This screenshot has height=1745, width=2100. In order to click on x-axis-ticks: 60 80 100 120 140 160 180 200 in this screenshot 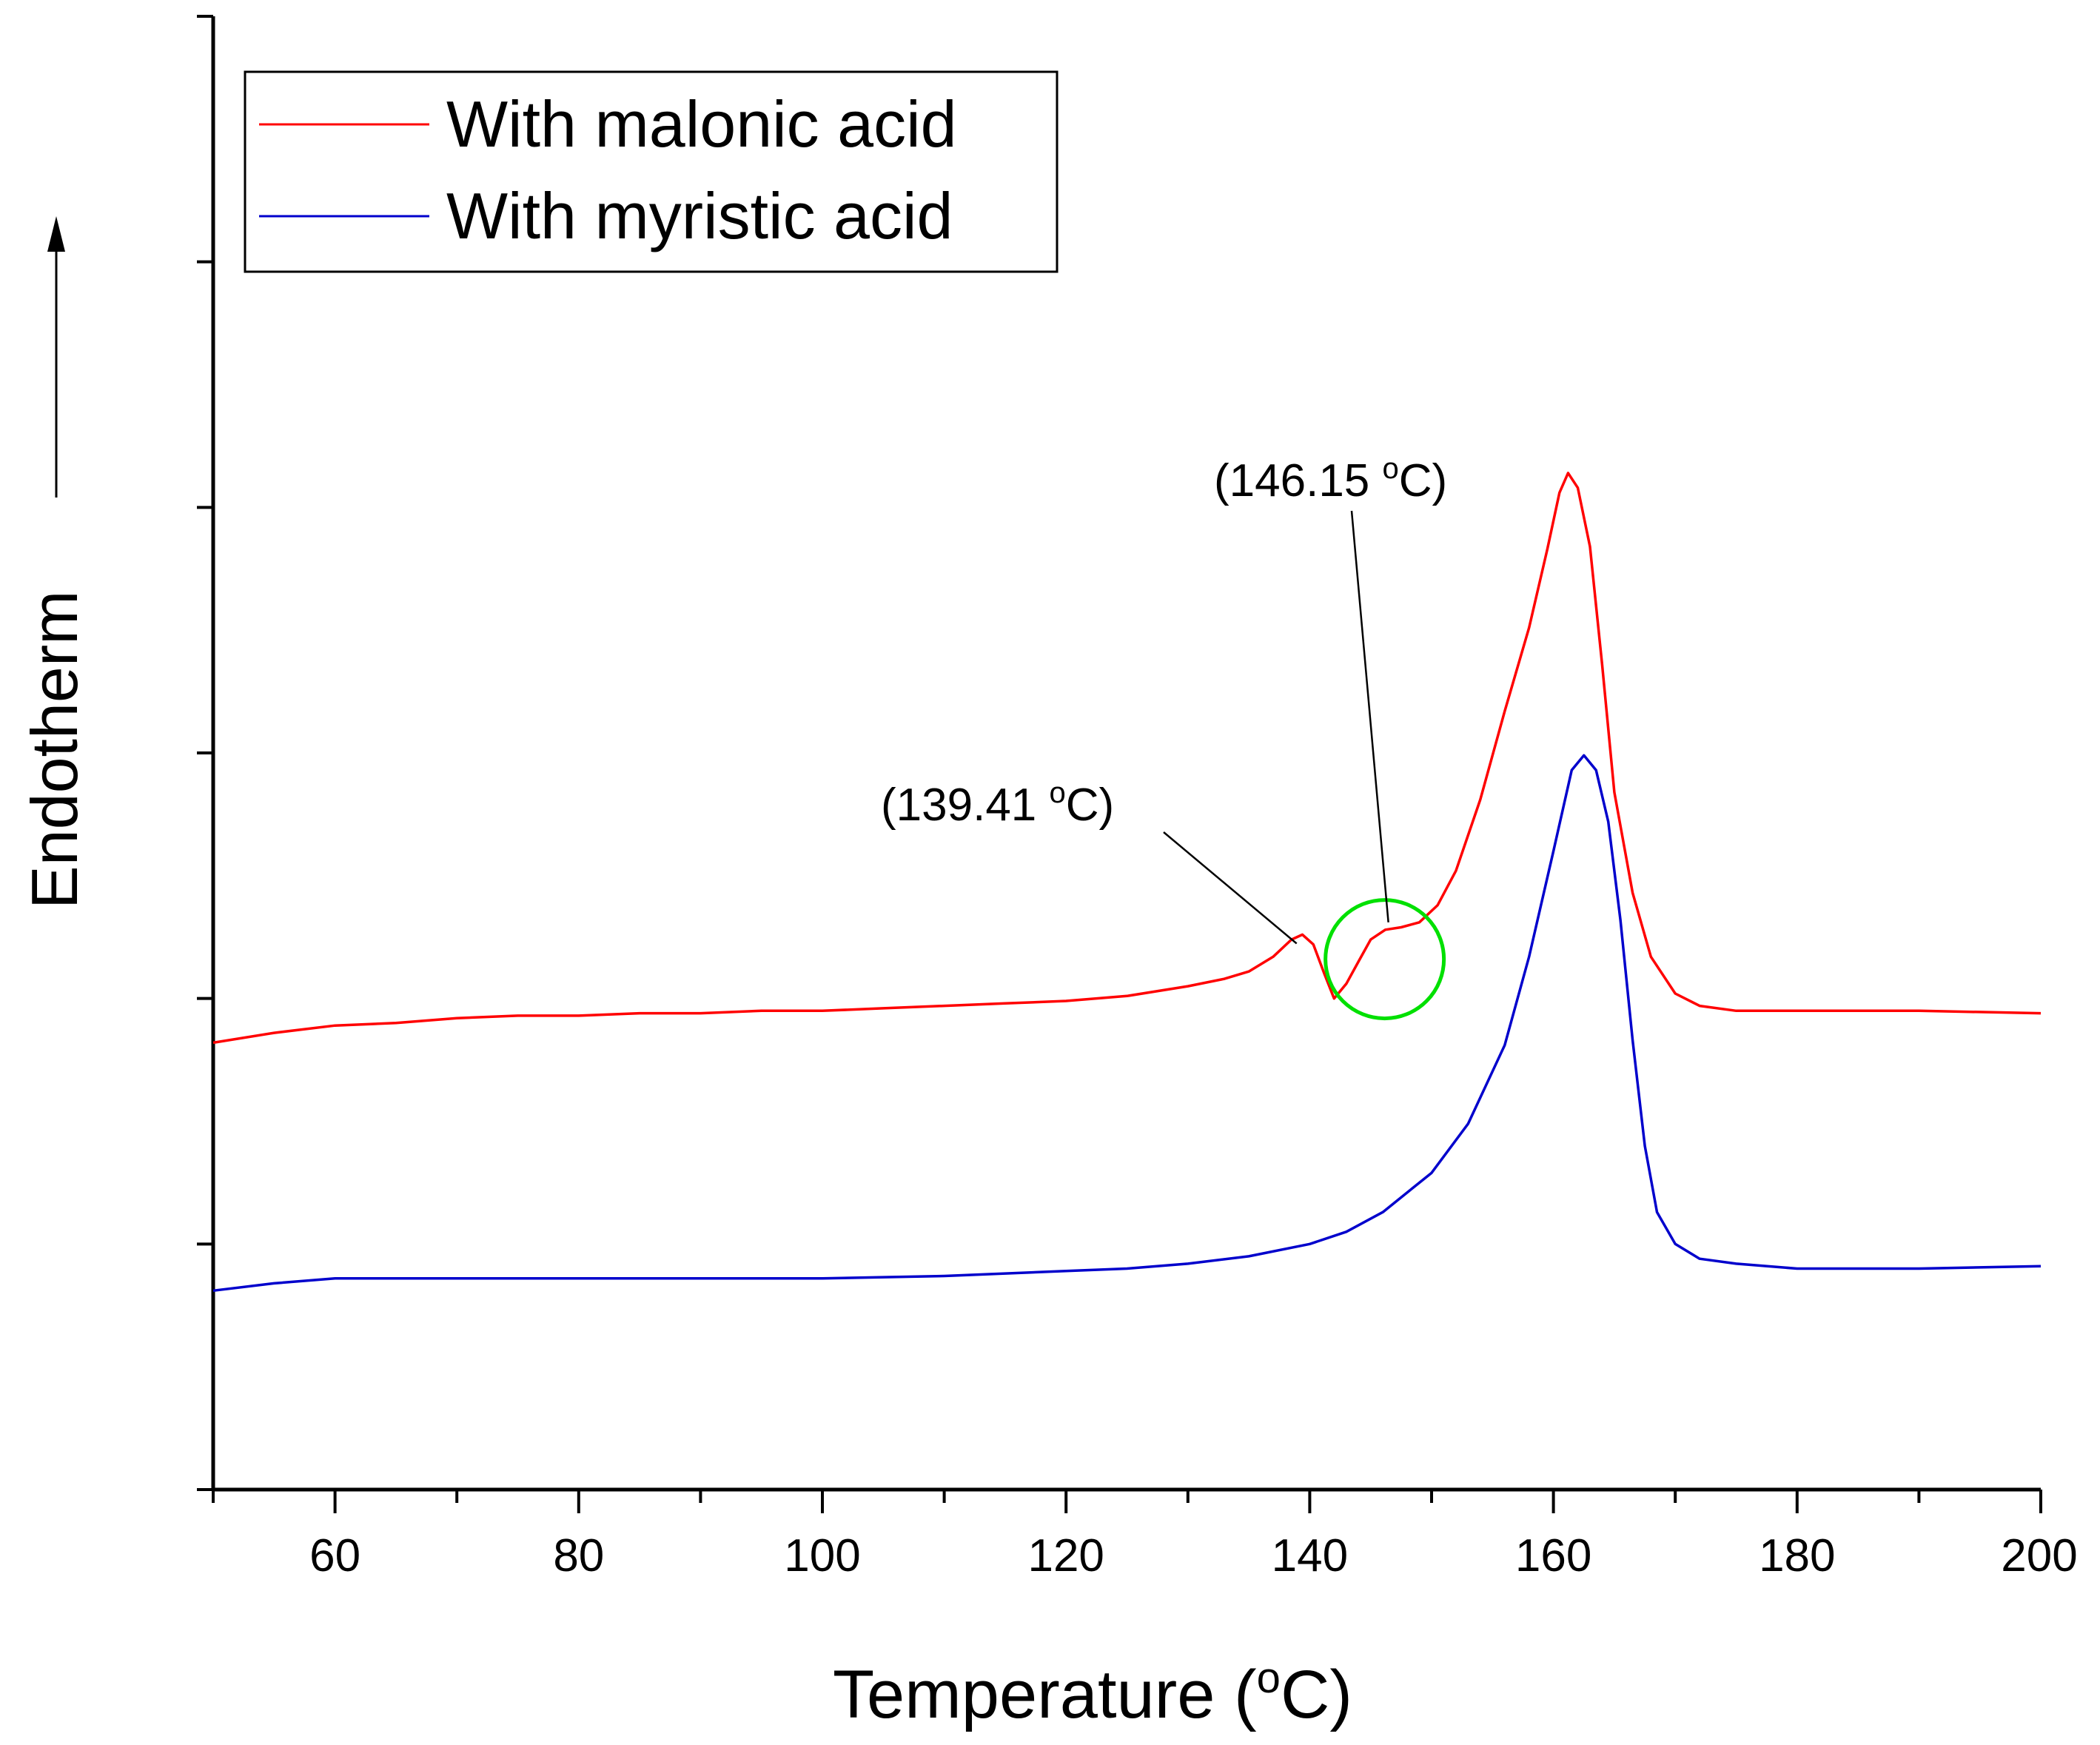, I will do `click(1145, 1535)`.